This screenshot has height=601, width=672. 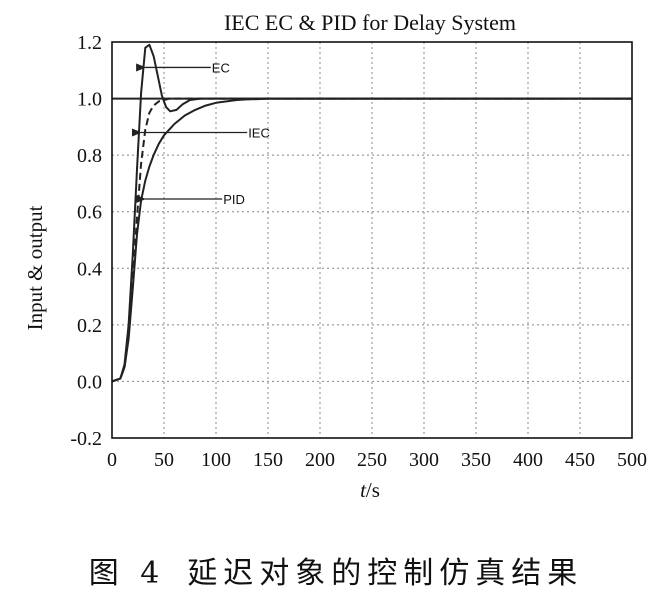 What do you see at coordinates (200, 133) in the screenshot?
I see `annotations: EC IEC PID` at bounding box center [200, 133].